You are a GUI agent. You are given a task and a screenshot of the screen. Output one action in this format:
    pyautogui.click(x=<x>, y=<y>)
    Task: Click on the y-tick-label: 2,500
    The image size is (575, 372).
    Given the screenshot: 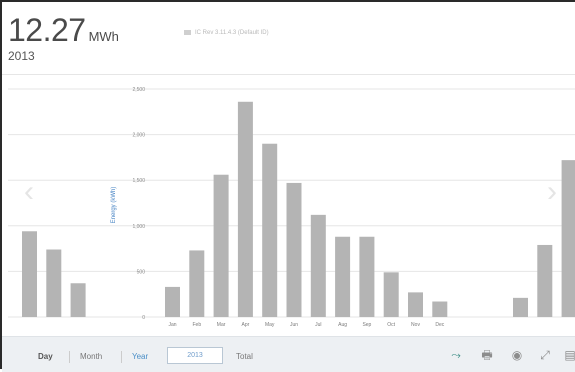 What is the action you would take?
    pyautogui.click(x=138, y=90)
    